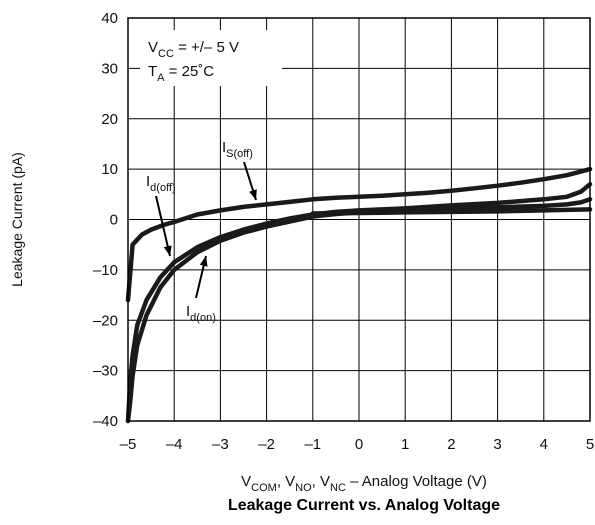 The image size is (595, 525). What do you see at coordinates (237, 149) in the screenshot?
I see `series-label: IS(off)​` at bounding box center [237, 149].